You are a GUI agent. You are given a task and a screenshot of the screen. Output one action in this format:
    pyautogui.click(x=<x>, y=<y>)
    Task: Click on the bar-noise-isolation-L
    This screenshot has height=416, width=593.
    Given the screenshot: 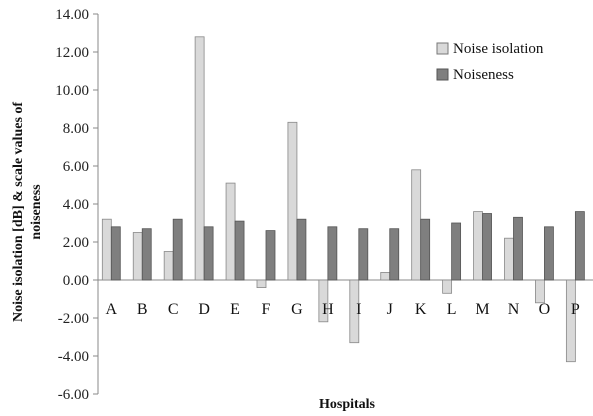 What is the action you would take?
    pyautogui.click(x=447, y=286)
    